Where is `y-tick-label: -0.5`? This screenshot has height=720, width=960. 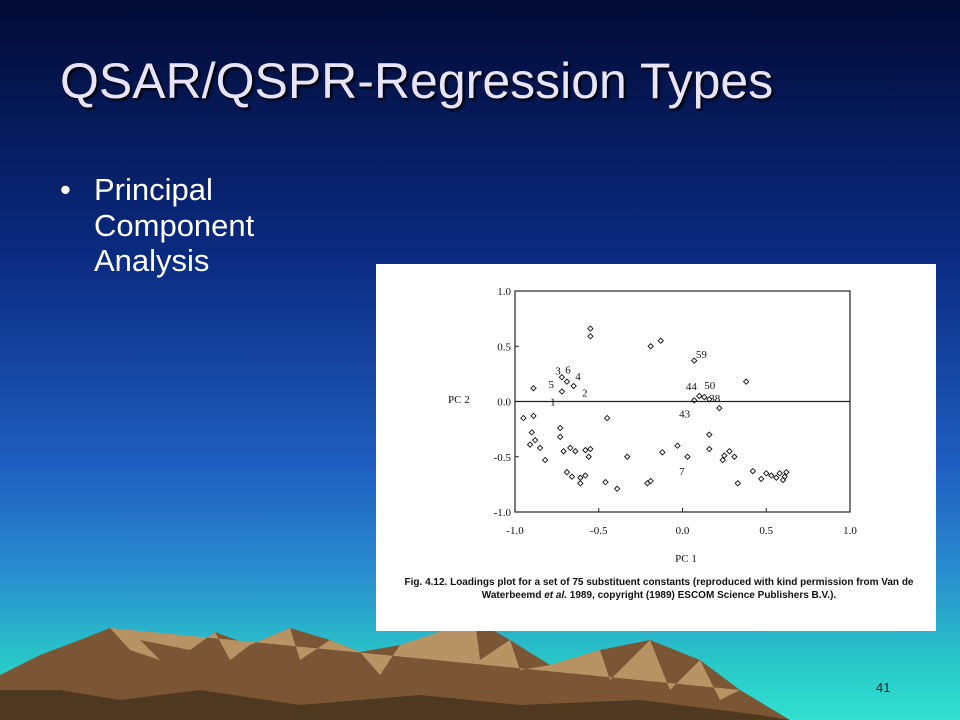
y-tick-label: -0.5 is located at coordinates (503, 458).